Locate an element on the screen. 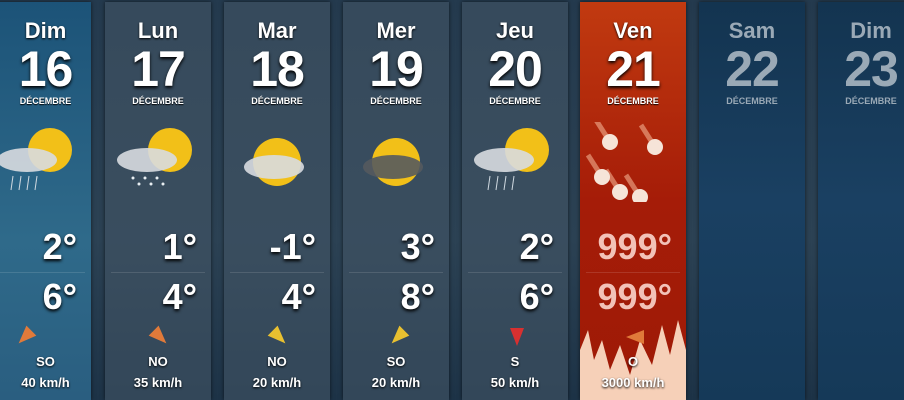  wind-speed: 35 km/h is located at coordinates (158, 382).